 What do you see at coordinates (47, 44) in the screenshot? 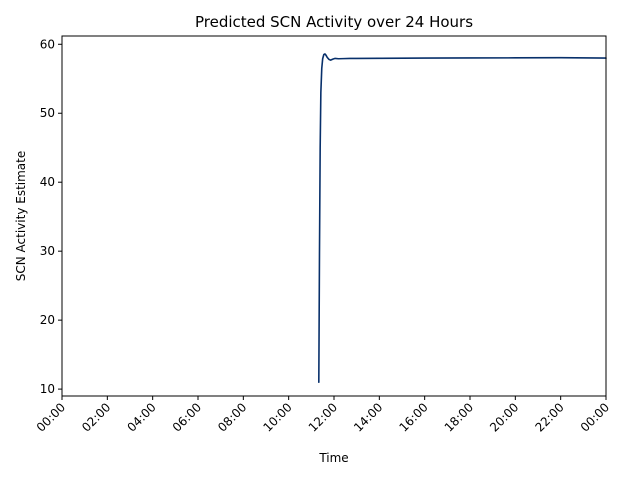
I see `y-tick-label: 60` at bounding box center [47, 44].